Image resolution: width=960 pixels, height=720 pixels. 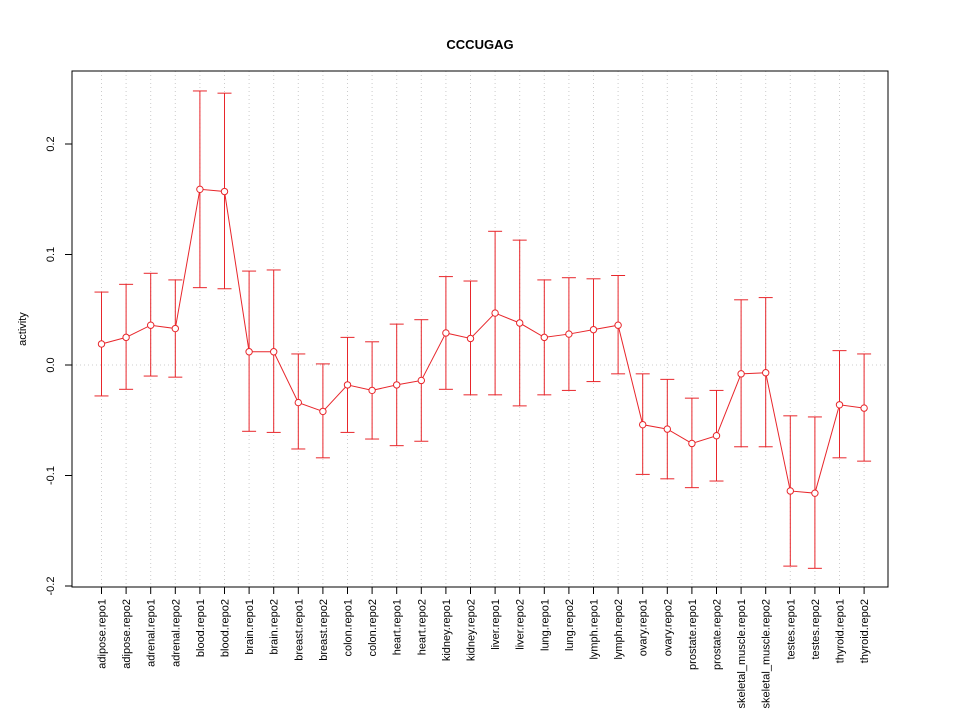 I want to click on y-axis-label: activity, so click(x=23, y=329).